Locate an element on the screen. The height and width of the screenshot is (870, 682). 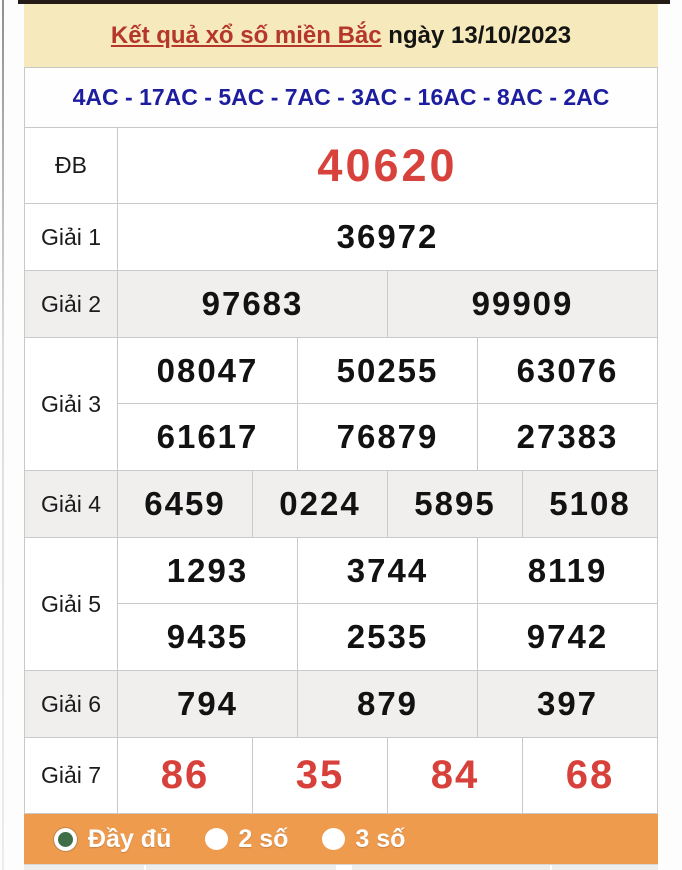
prize-label: Giải 6 is located at coordinates (71, 704).